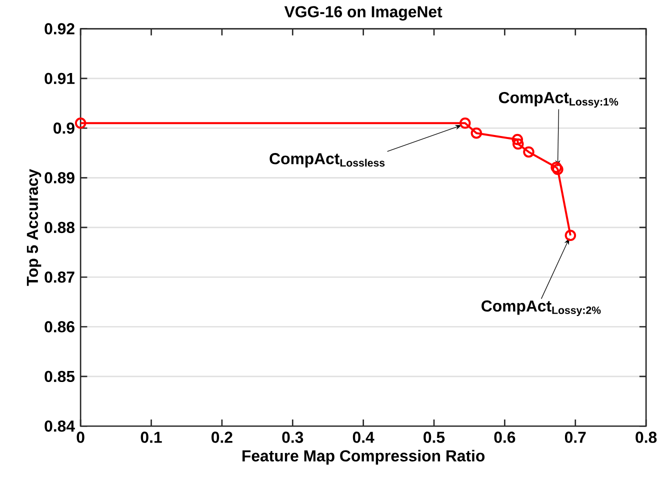  Describe the element at coordinates (646, 438) in the screenshot. I see `x-tick-label: 0.8` at that location.